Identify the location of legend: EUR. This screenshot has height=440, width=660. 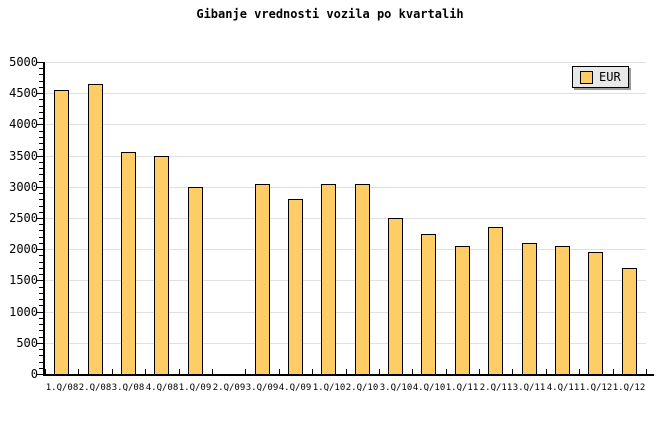
(600, 77).